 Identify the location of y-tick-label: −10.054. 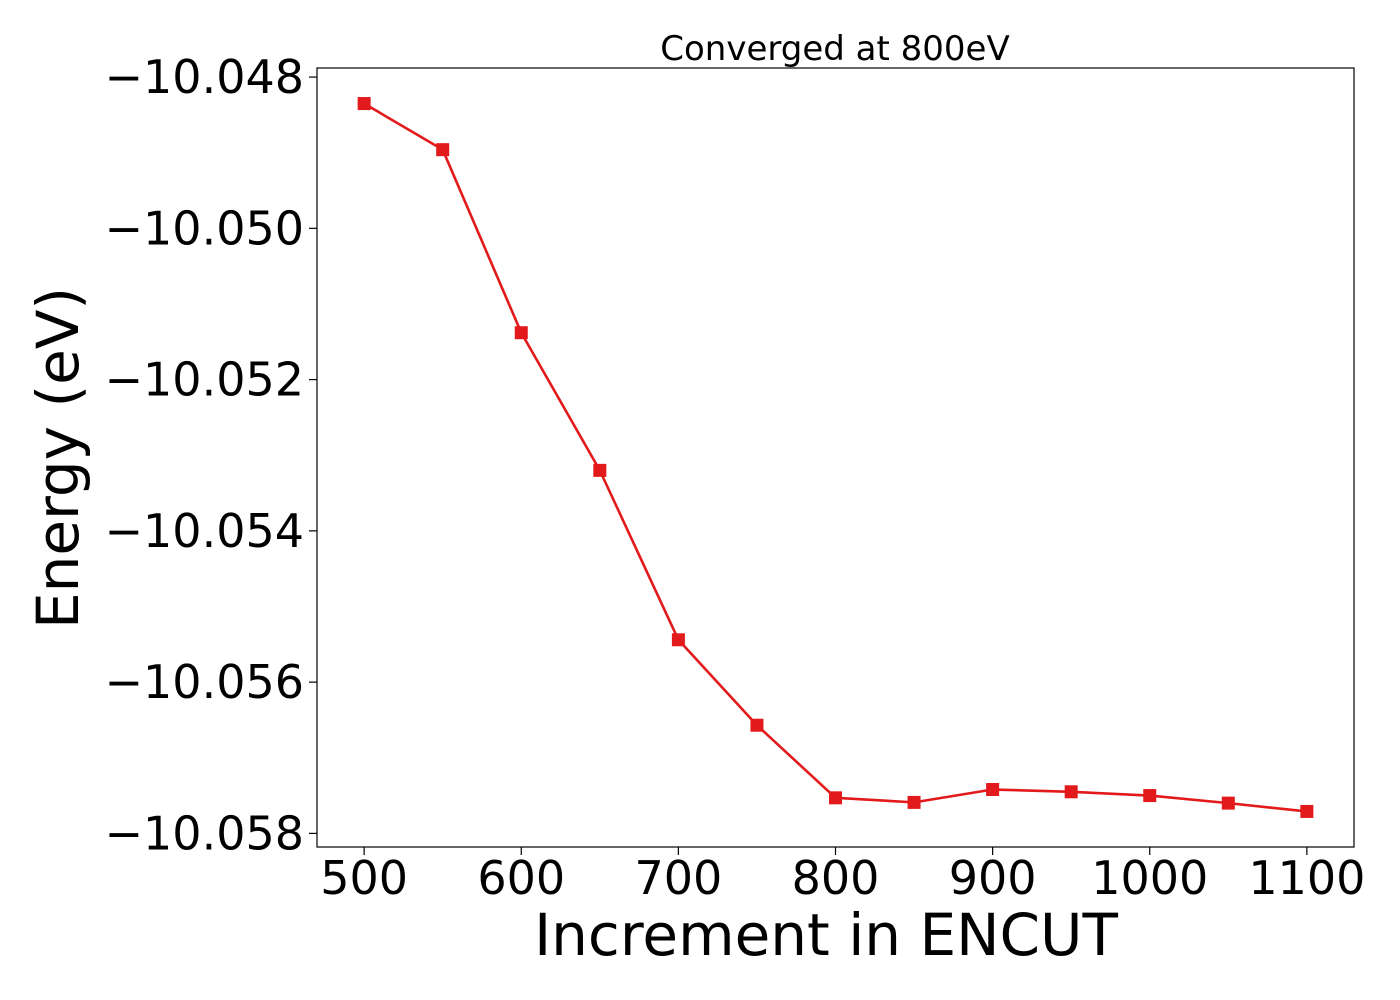
(205, 531).